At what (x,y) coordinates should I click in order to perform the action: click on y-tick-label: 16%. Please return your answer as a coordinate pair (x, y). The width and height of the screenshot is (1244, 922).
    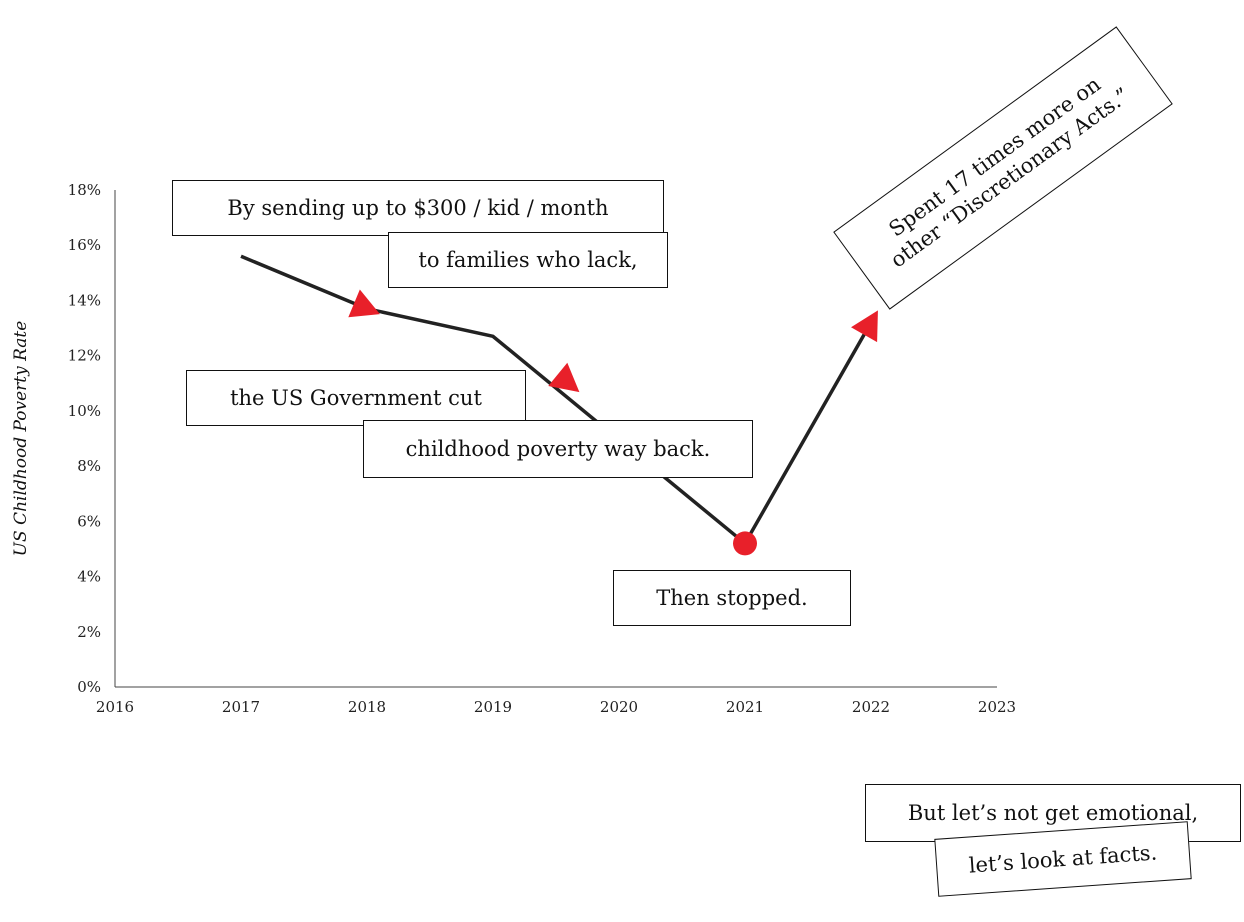
    Looking at the image, I should click on (84, 245).